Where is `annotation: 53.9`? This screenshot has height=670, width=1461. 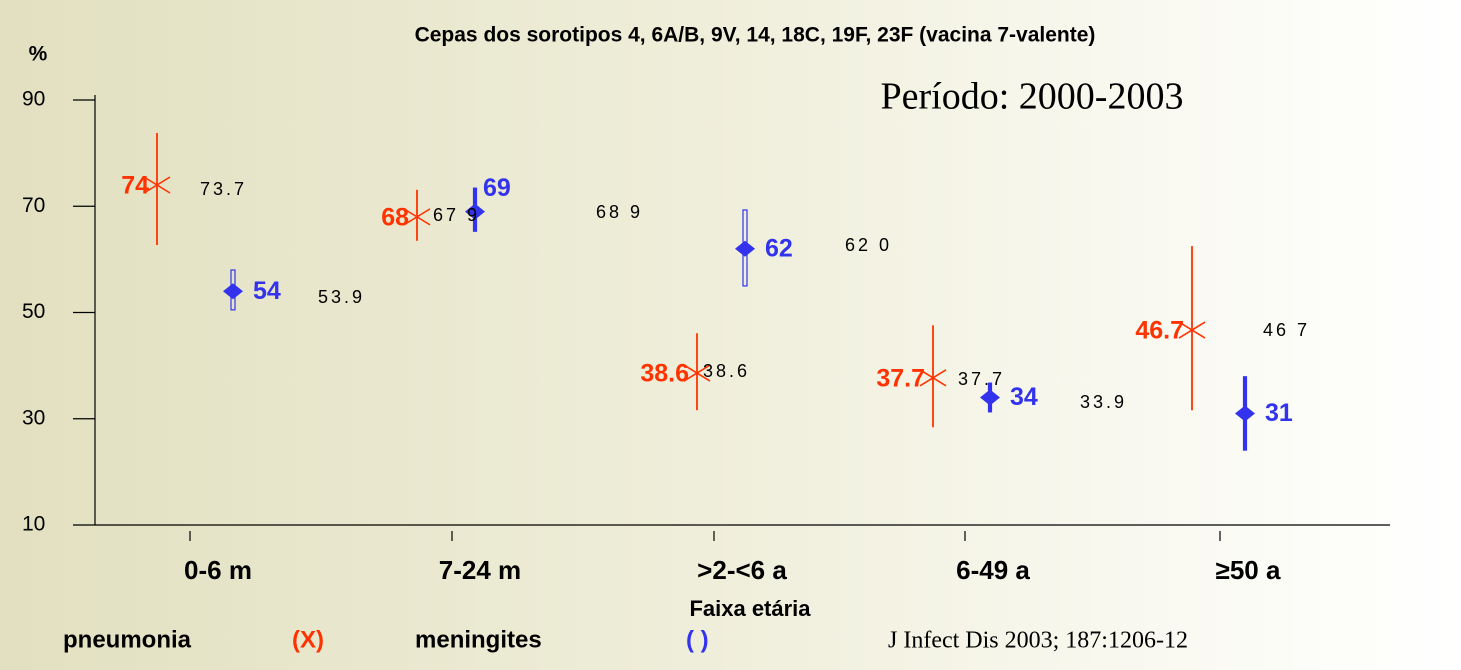 annotation: 53.9 is located at coordinates (341, 297).